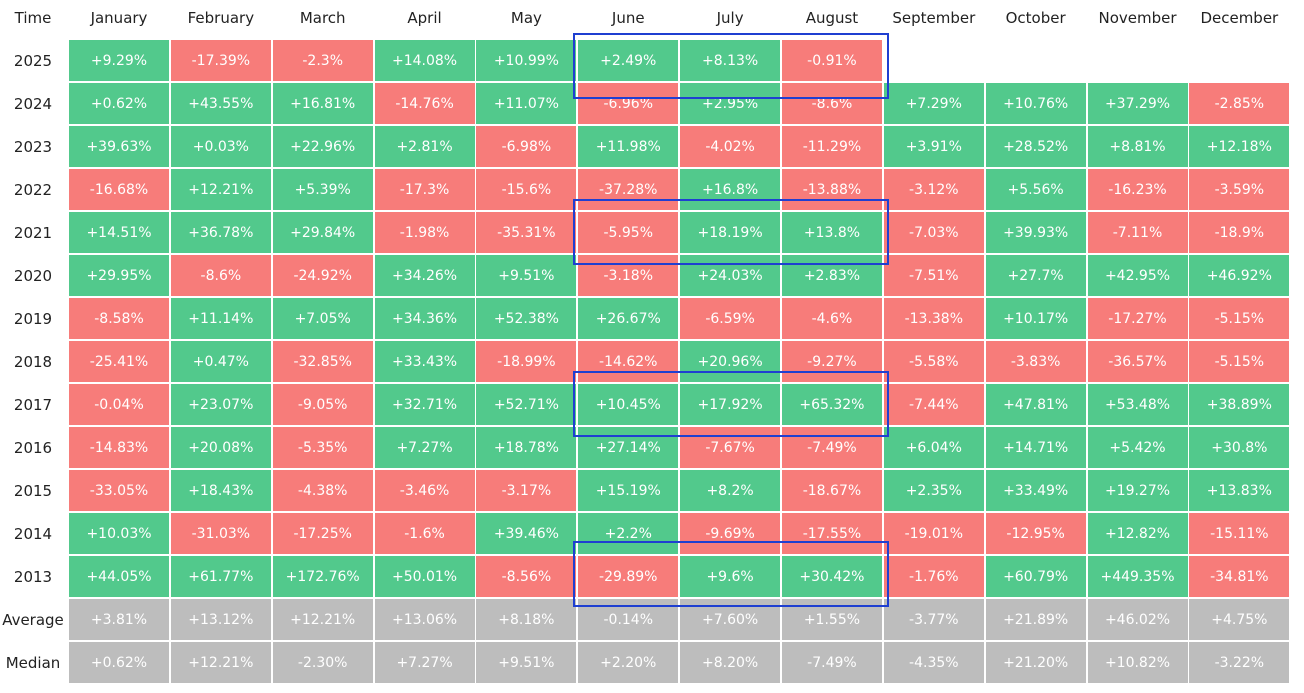 The image size is (1304, 693). What do you see at coordinates (119, 103) in the screenshot?
I see `return-cell: +0.62%` at bounding box center [119, 103].